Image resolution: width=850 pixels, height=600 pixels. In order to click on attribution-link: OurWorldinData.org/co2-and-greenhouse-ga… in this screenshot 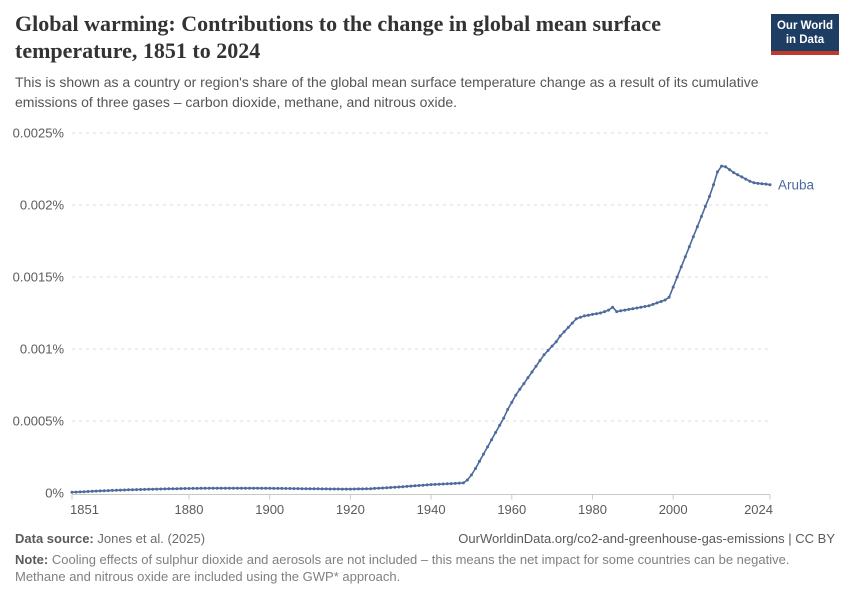, I will do `click(646, 538)`.